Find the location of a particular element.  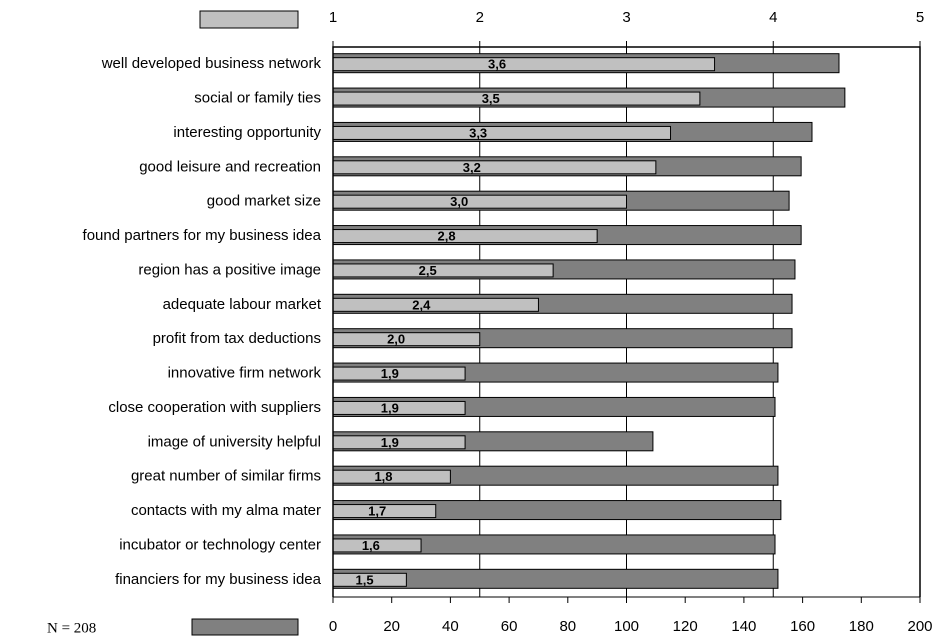

value-label: 2,4 is located at coordinates (421, 304).